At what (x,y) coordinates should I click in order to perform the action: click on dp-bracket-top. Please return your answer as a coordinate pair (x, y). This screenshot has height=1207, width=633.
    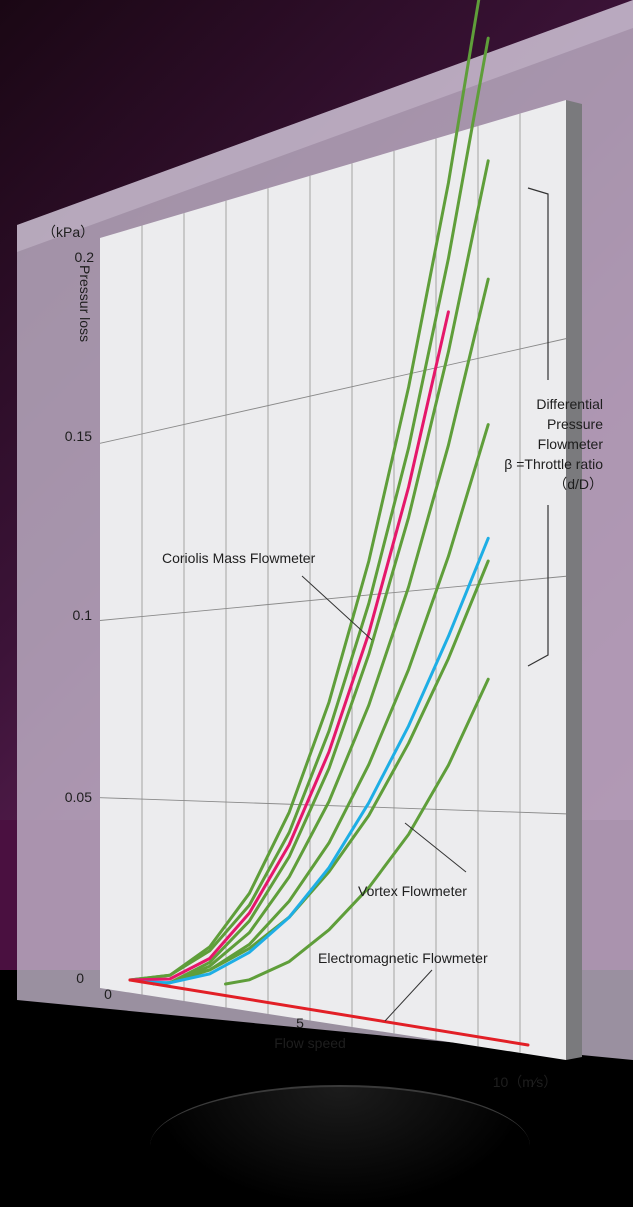
    Looking at the image, I should click on (538, 283).